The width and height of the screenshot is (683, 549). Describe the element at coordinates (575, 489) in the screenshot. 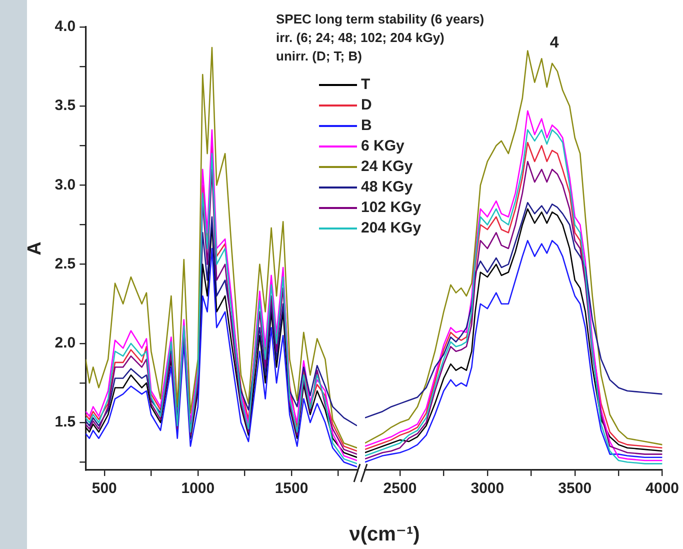

I see `x-tick-label: 3500` at that location.